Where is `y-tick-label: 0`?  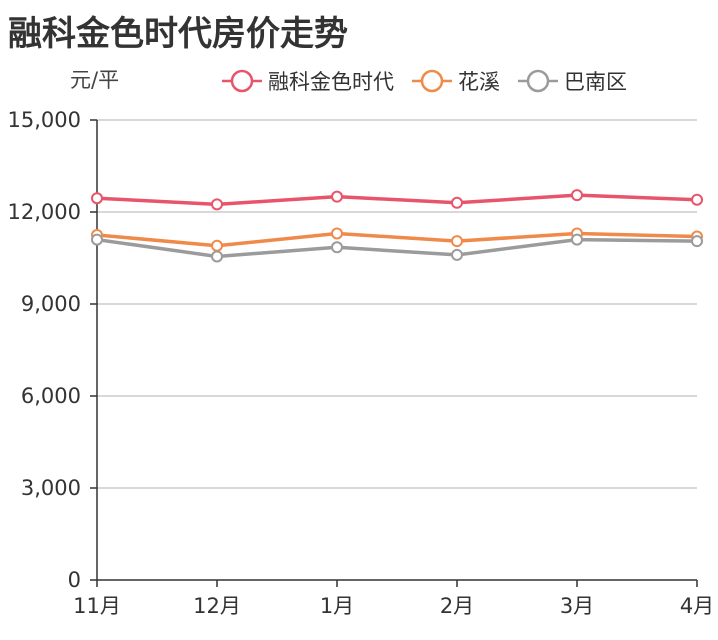 y-tick-label: 0 is located at coordinates (74, 580).